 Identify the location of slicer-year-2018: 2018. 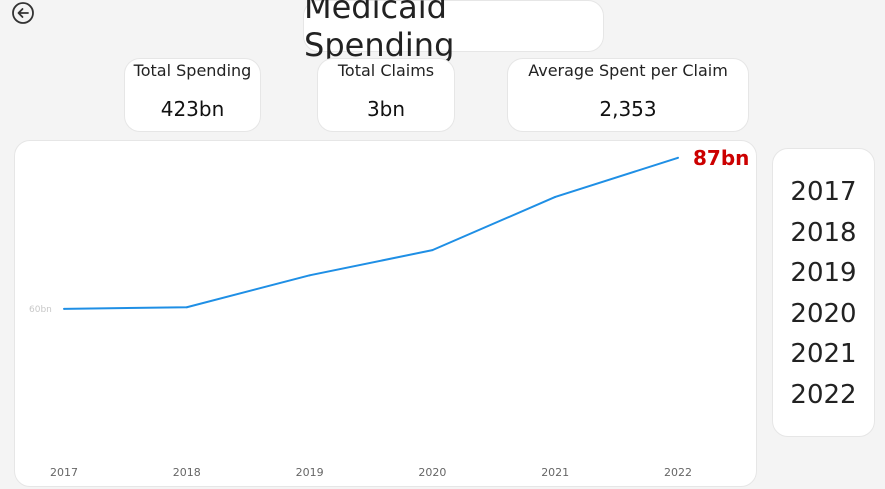
(823, 232).